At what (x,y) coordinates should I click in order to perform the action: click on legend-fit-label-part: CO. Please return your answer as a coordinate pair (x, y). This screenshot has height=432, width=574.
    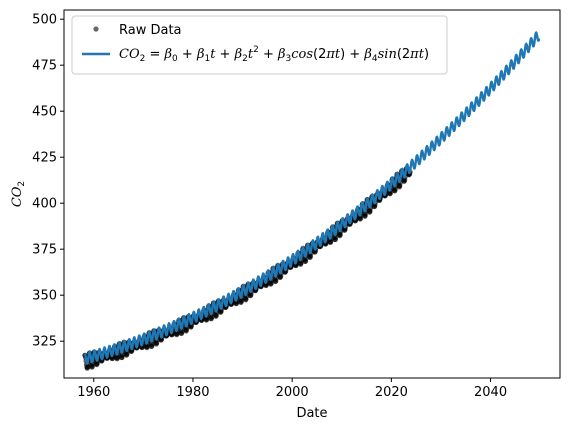
    Looking at the image, I should click on (129, 54).